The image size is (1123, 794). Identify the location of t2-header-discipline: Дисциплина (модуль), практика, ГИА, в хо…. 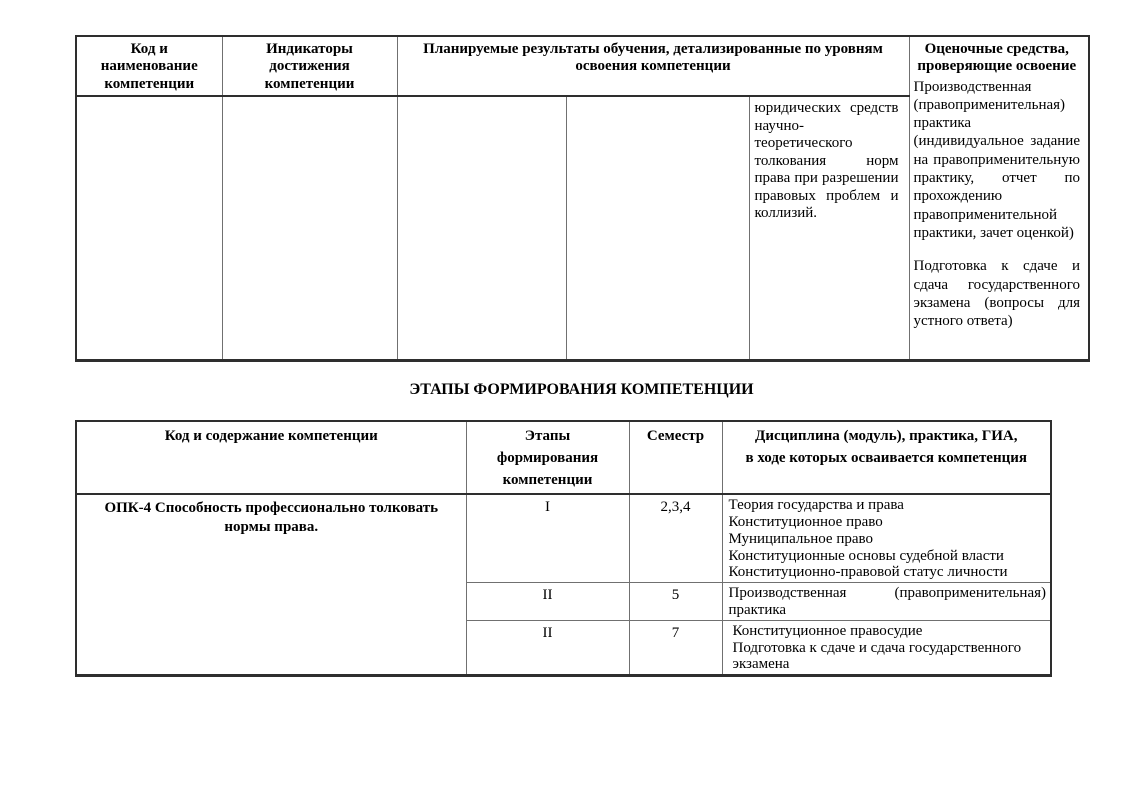
(886, 458).